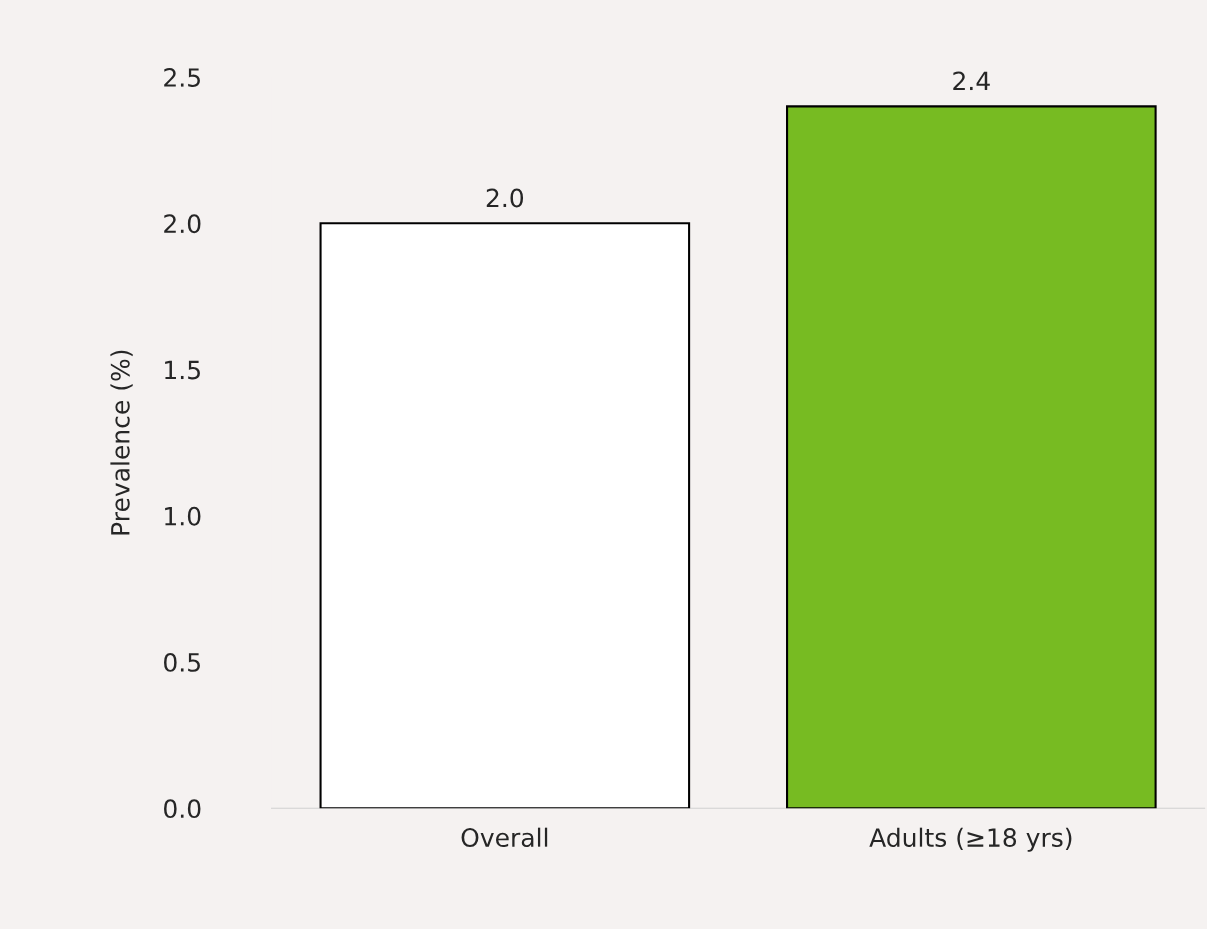  I want to click on y-tick-label: 1.0, so click(183, 516).